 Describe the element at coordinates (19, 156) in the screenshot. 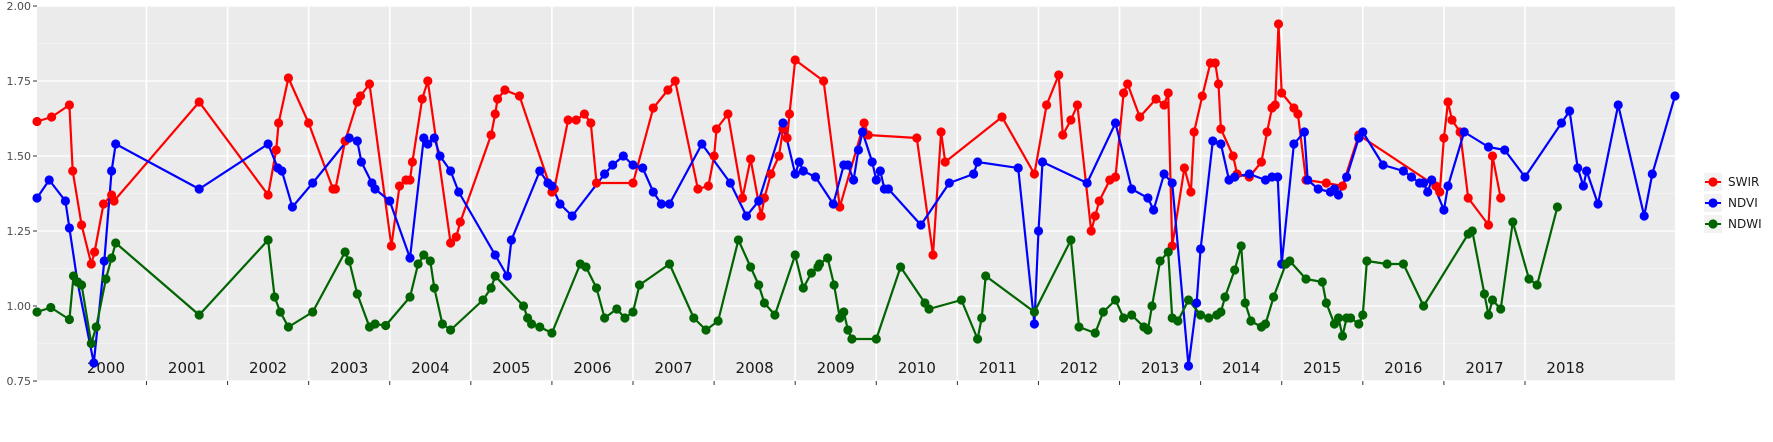

I see `y-tick-label: 1.50` at that location.